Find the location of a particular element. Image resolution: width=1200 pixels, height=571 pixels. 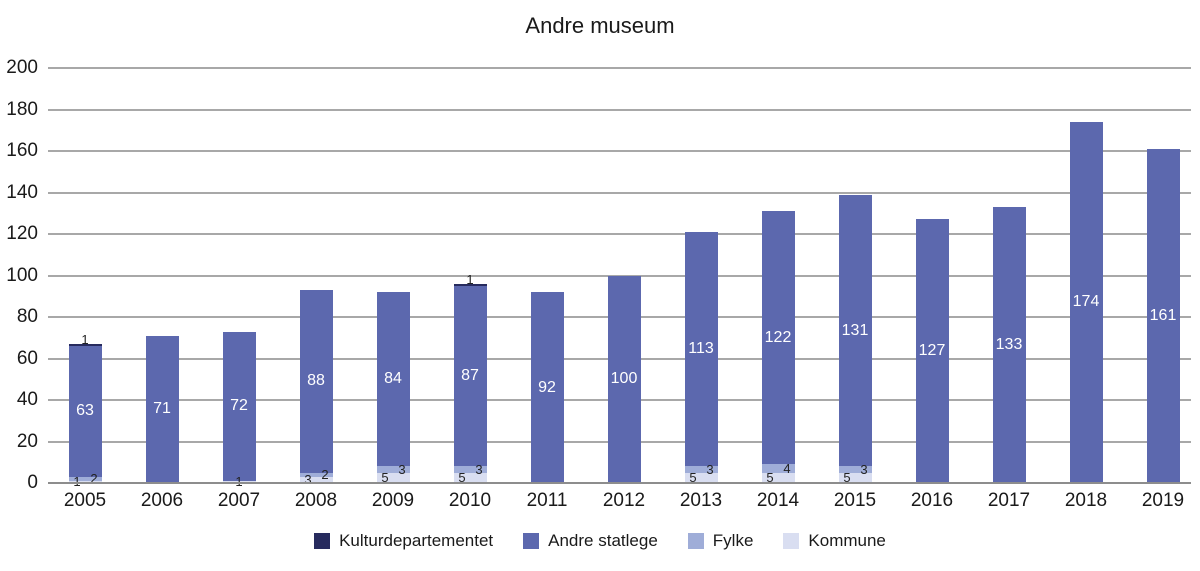

bar-2005: 12631 is located at coordinates (85, 410).